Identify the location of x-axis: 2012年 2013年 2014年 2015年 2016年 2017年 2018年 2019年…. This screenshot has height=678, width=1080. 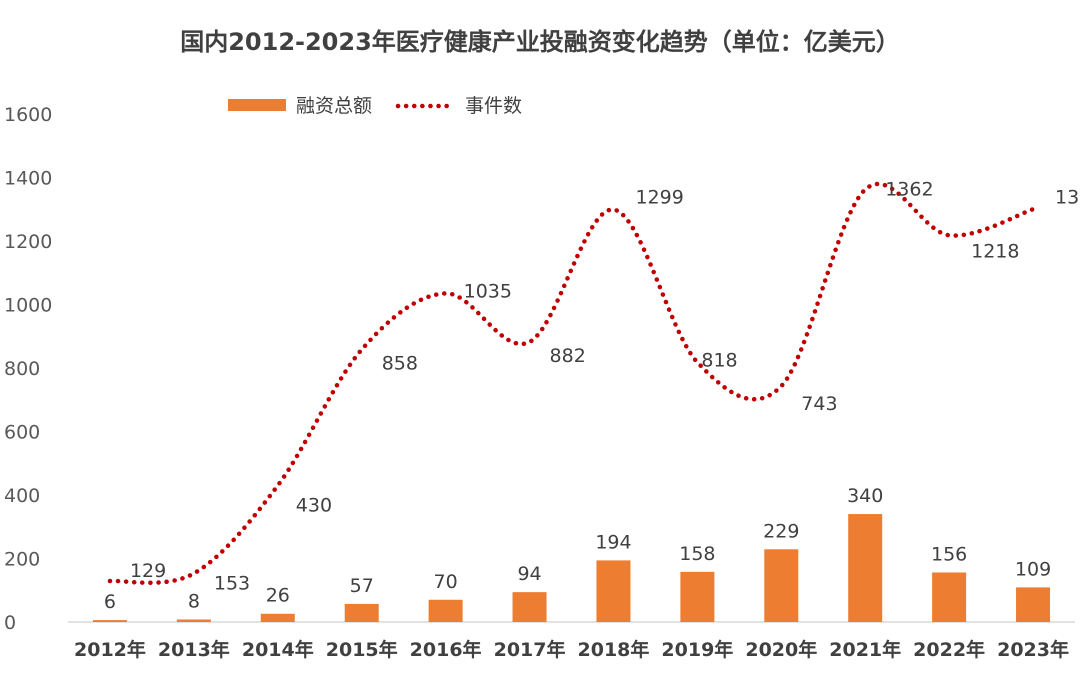
(571, 649).